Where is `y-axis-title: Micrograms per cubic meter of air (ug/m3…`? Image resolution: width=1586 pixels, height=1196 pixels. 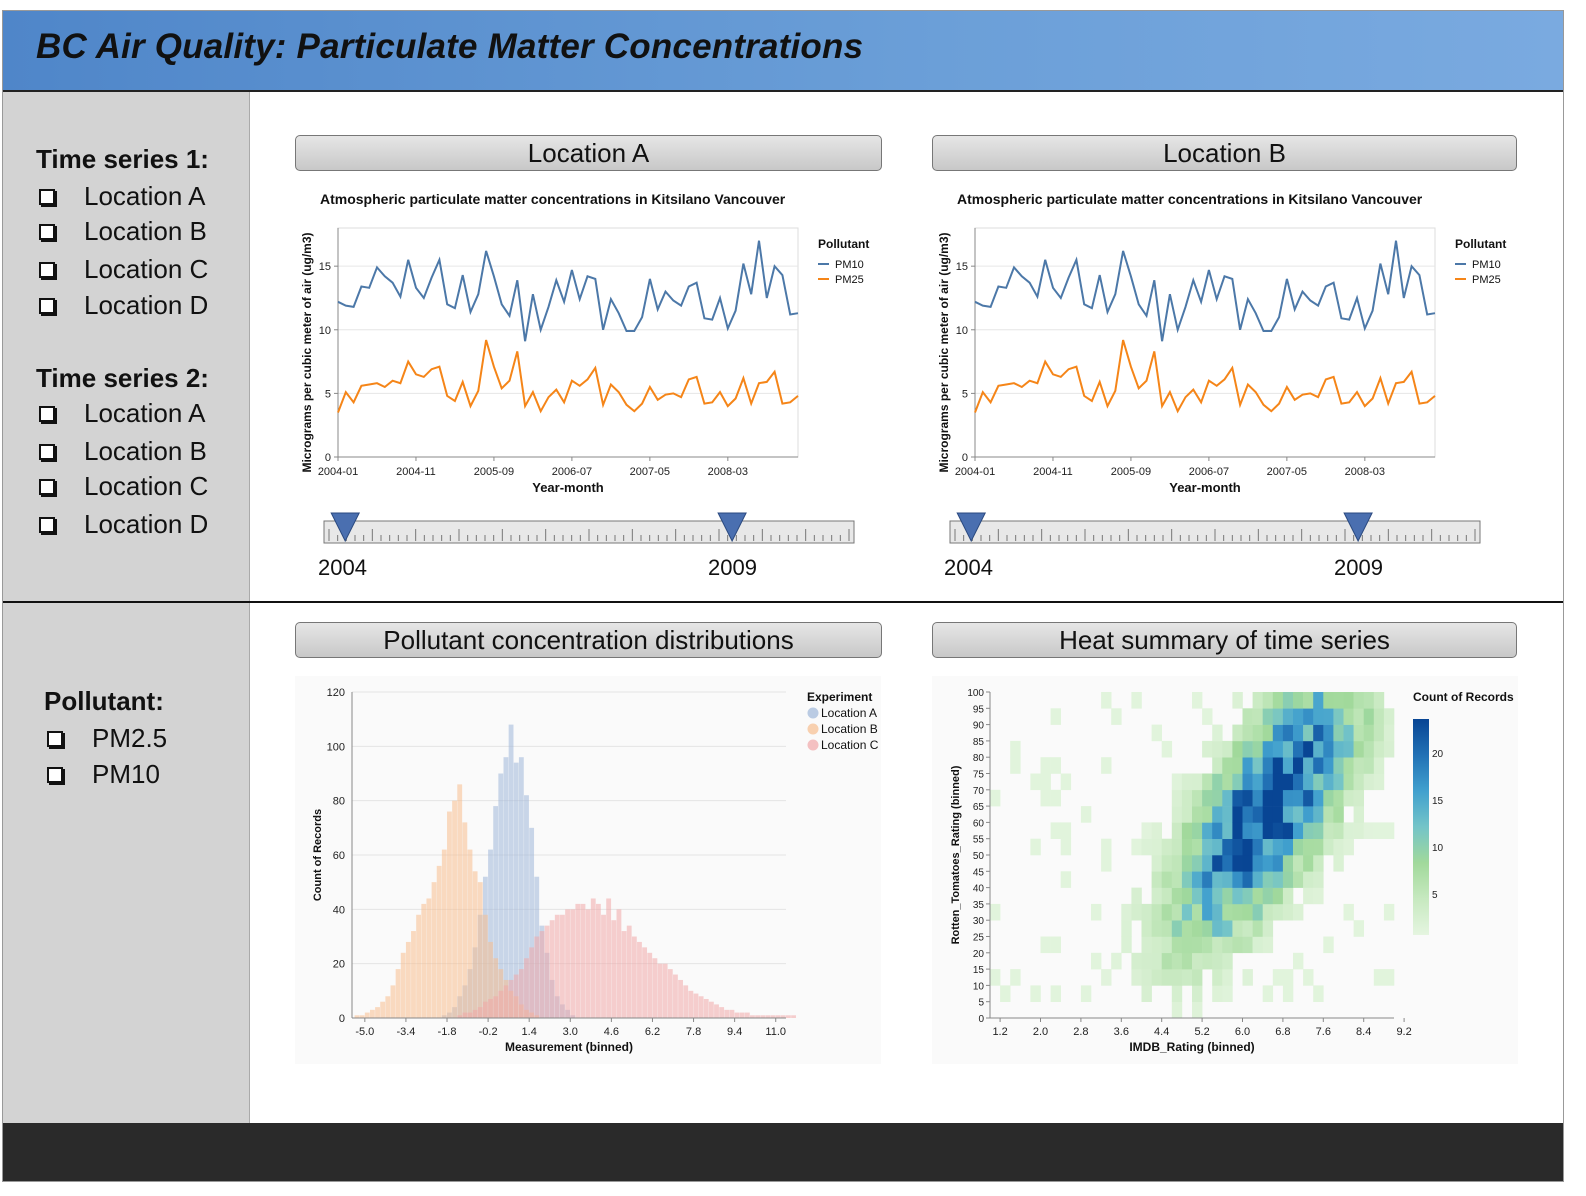
y-axis-title: Micrograms per cubic meter of air (ug/m3… is located at coordinates (307, 352).